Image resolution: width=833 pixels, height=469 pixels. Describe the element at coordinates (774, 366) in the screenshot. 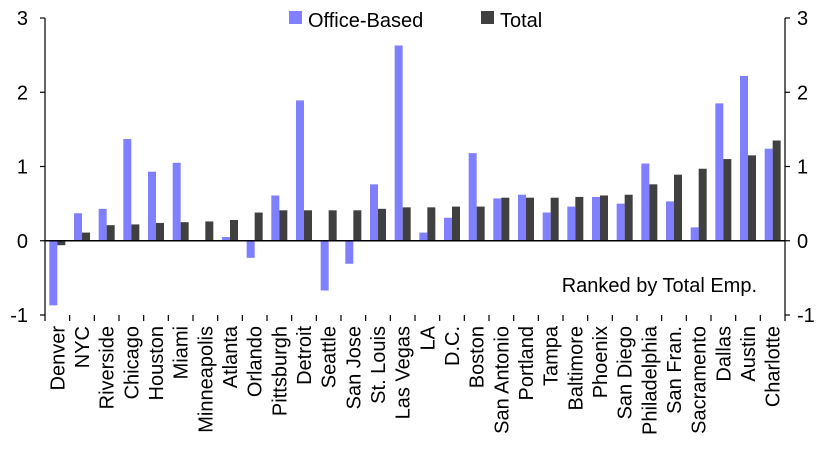

I see `x-tick-label-charlotte: Charlotte` at that location.